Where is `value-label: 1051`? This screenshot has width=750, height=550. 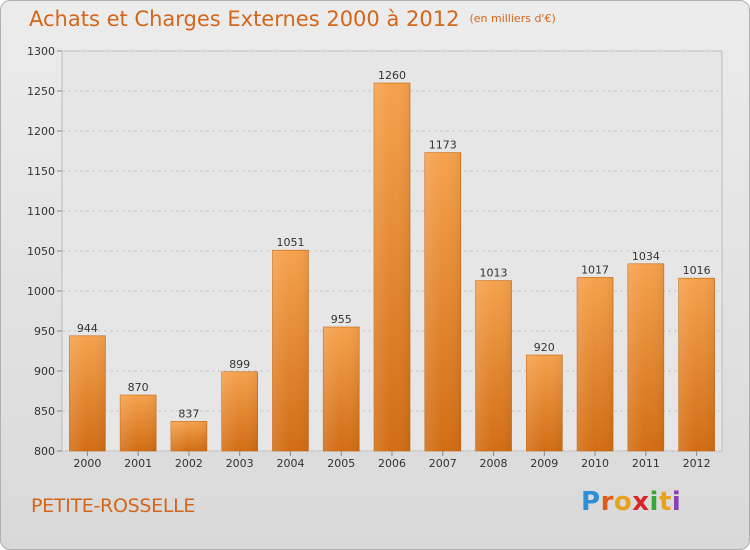 value-label: 1051 is located at coordinates (290, 242).